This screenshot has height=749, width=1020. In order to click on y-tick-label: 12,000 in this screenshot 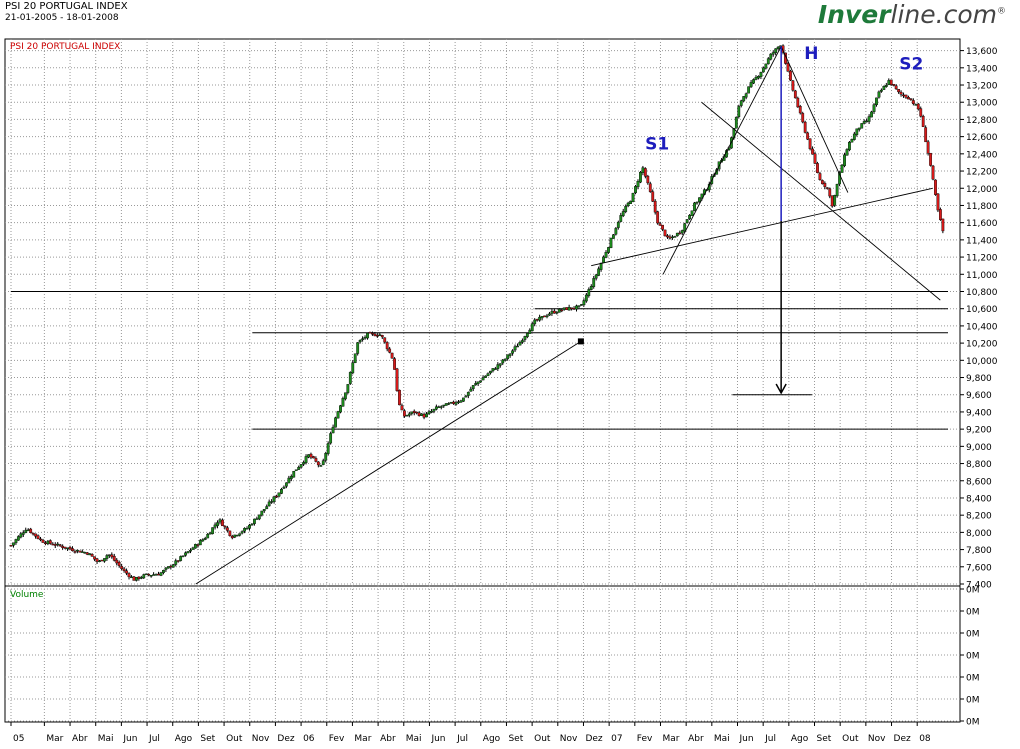, I will do `click(982, 190)`.